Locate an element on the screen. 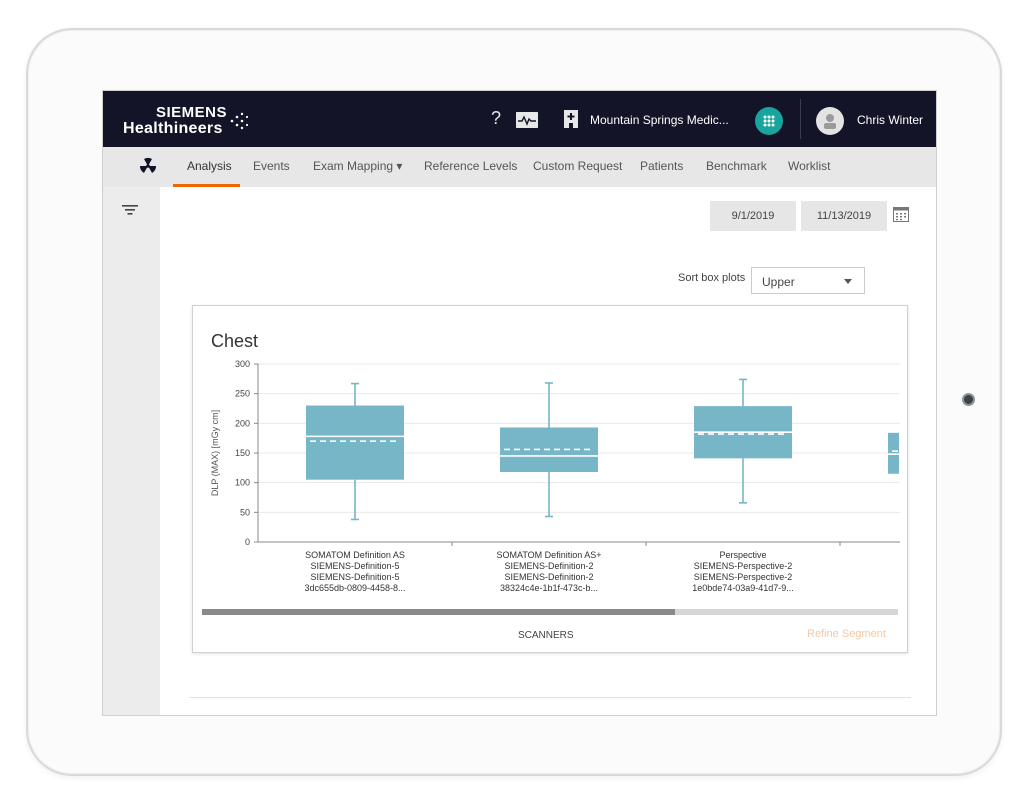  sort-select: Upper is located at coordinates (808, 280).